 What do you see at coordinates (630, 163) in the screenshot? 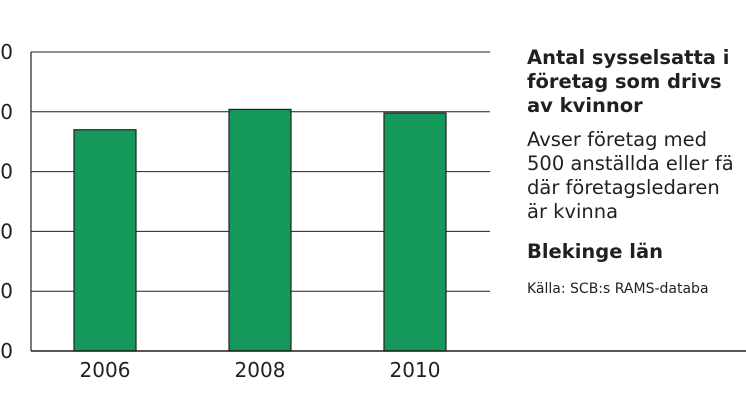
I see `description-line: 500 anställda eller fä` at bounding box center [630, 163].